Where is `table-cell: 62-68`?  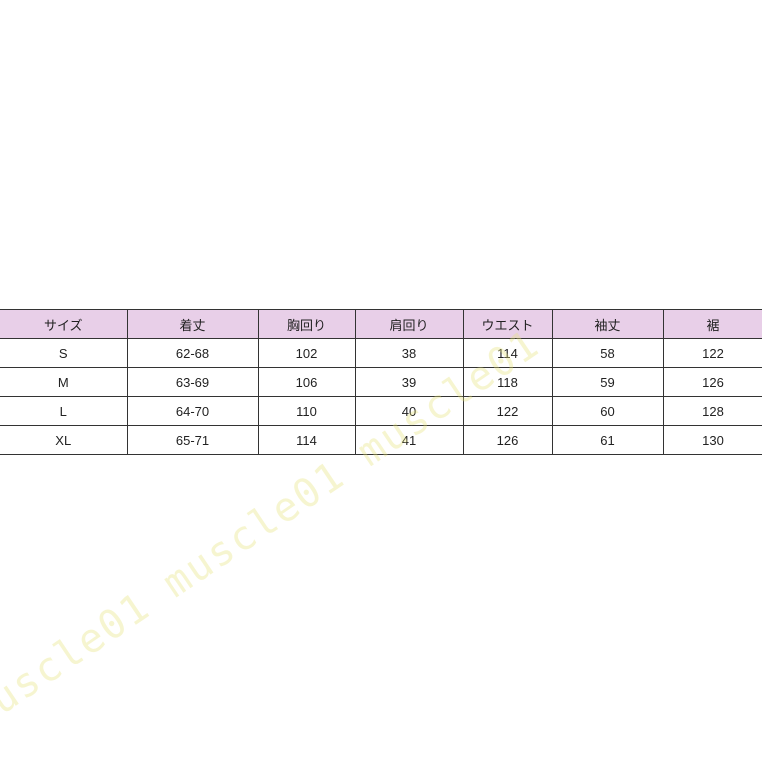
table-cell: 62-68 is located at coordinates (192, 353).